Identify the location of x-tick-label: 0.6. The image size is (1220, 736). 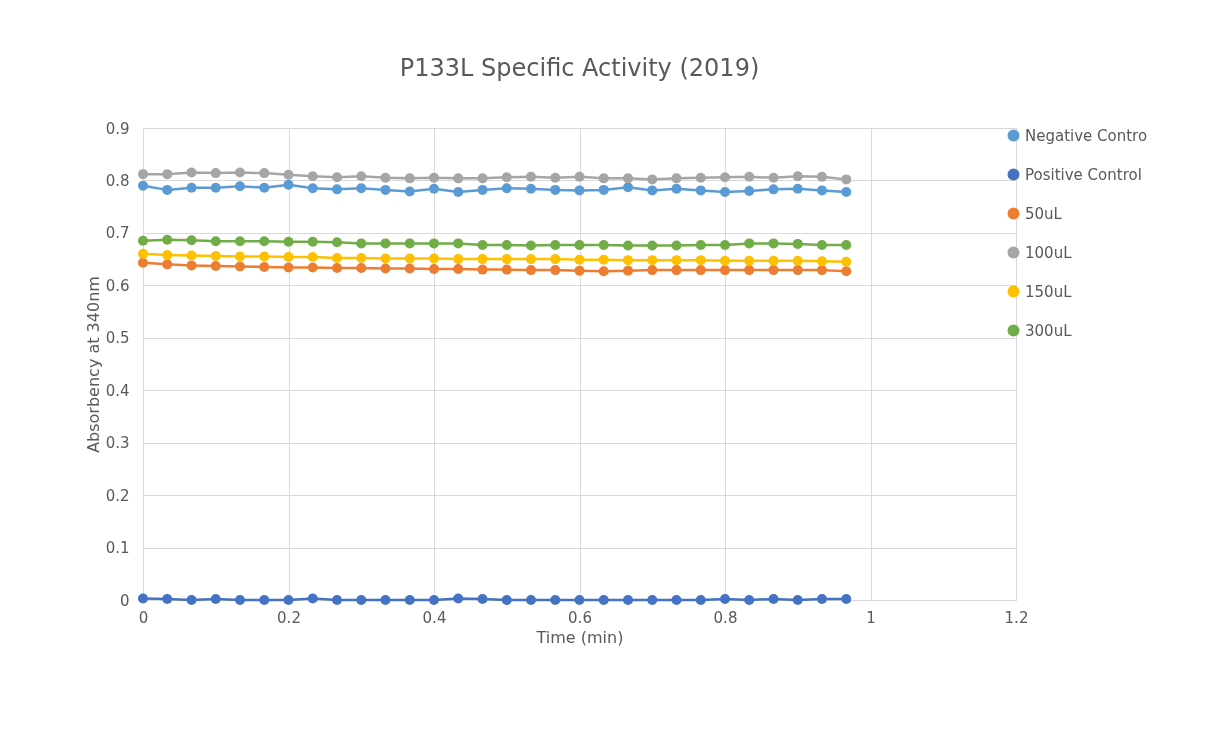
(580, 617).